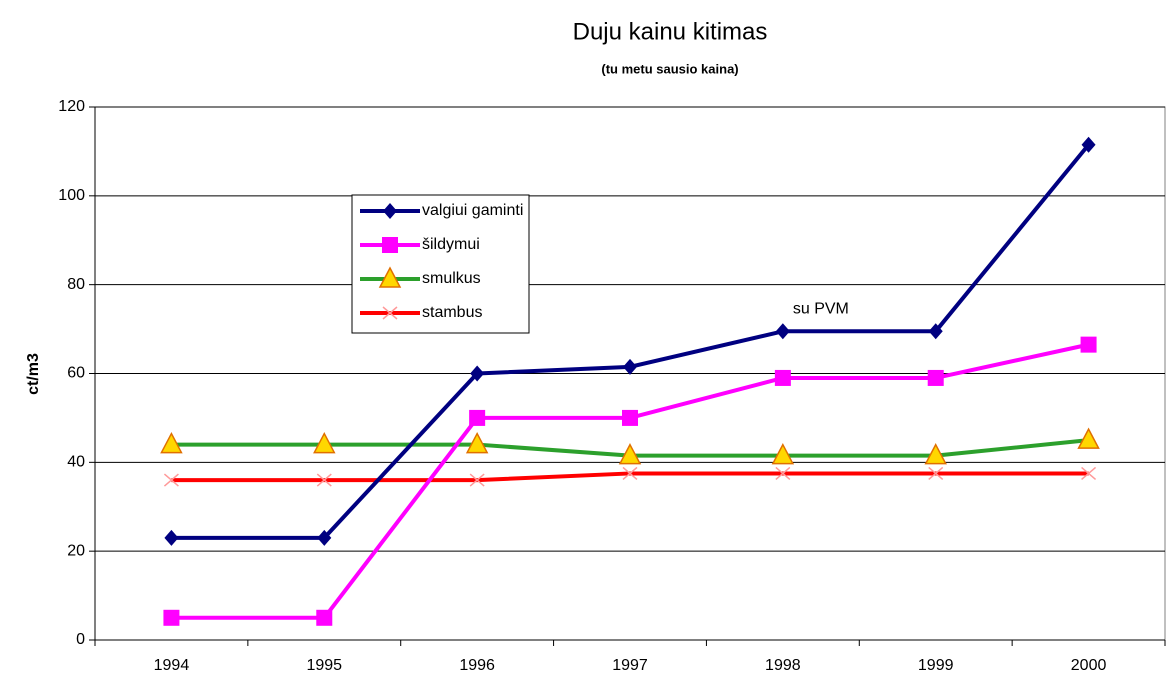  What do you see at coordinates (76, 462) in the screenshot?
I see `y-tick-label: 40` at bounding box center [76, 462].